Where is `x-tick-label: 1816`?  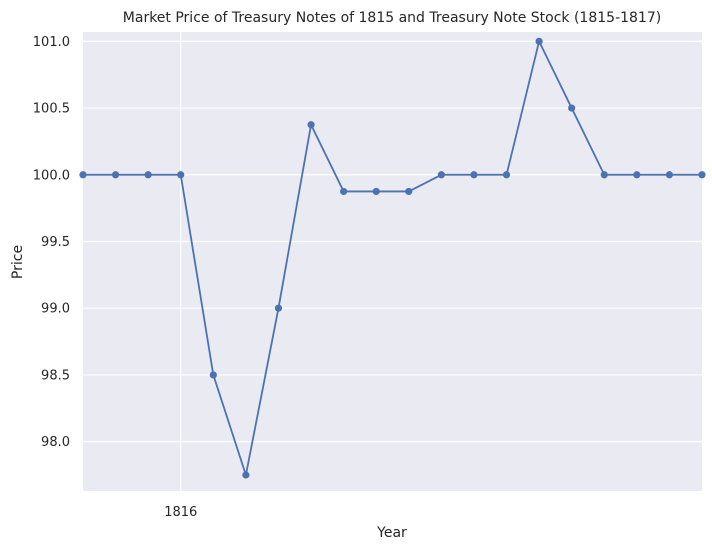
x-tick-label: 1816 is located at coordinates (180, 512).